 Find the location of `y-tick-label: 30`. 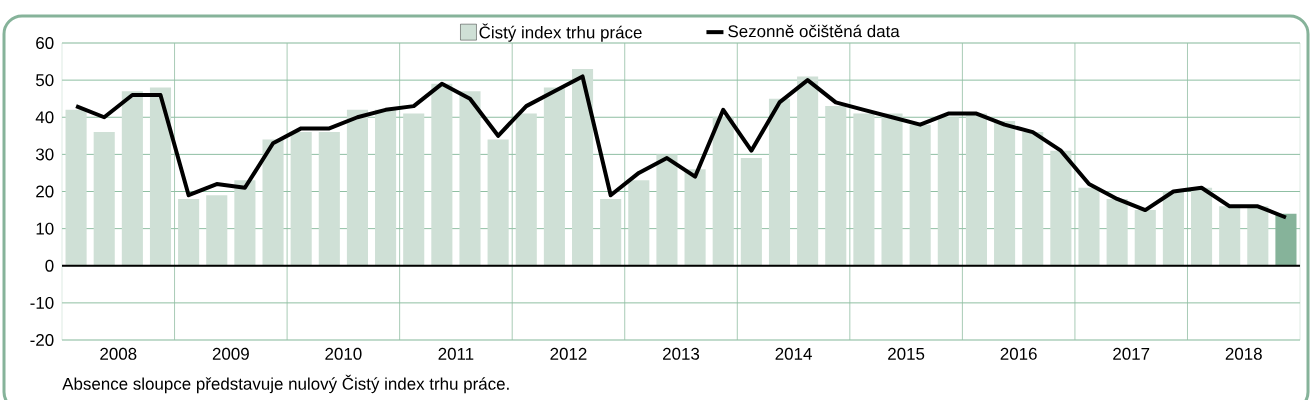

y-tick-label: 30 is located at coordinates (44, 154).